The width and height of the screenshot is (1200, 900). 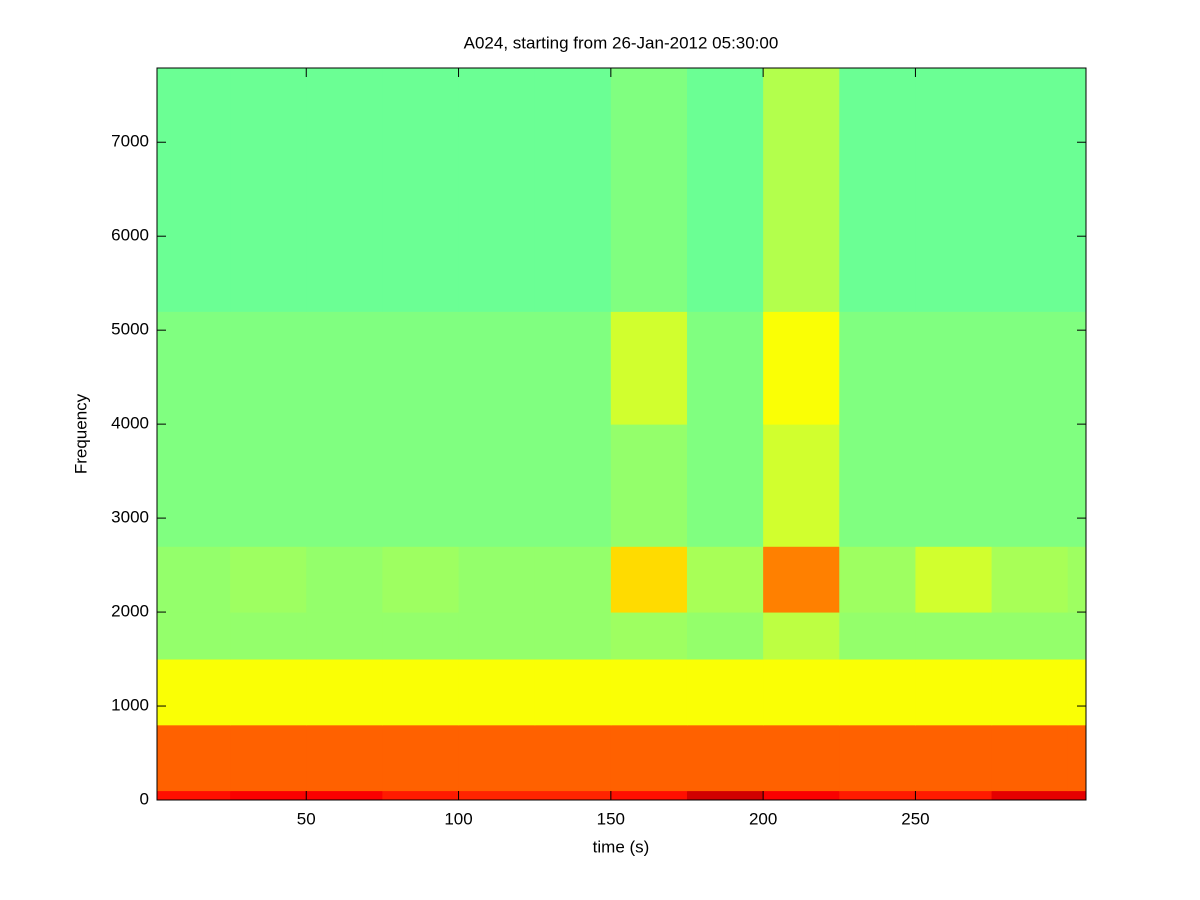 I want to click on y-tick-label: 5000, so click(x=130, y=329).